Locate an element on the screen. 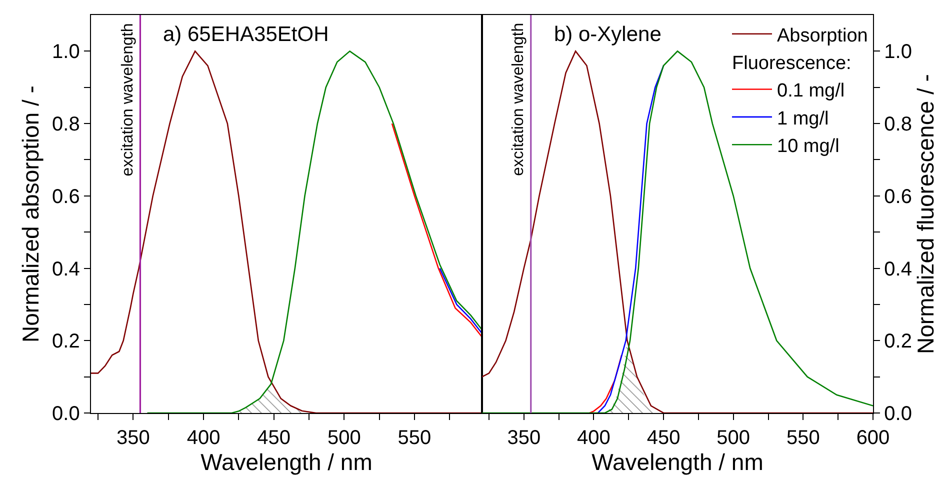  y-tick-label: 1.0 is located at coordinates (66, 52).